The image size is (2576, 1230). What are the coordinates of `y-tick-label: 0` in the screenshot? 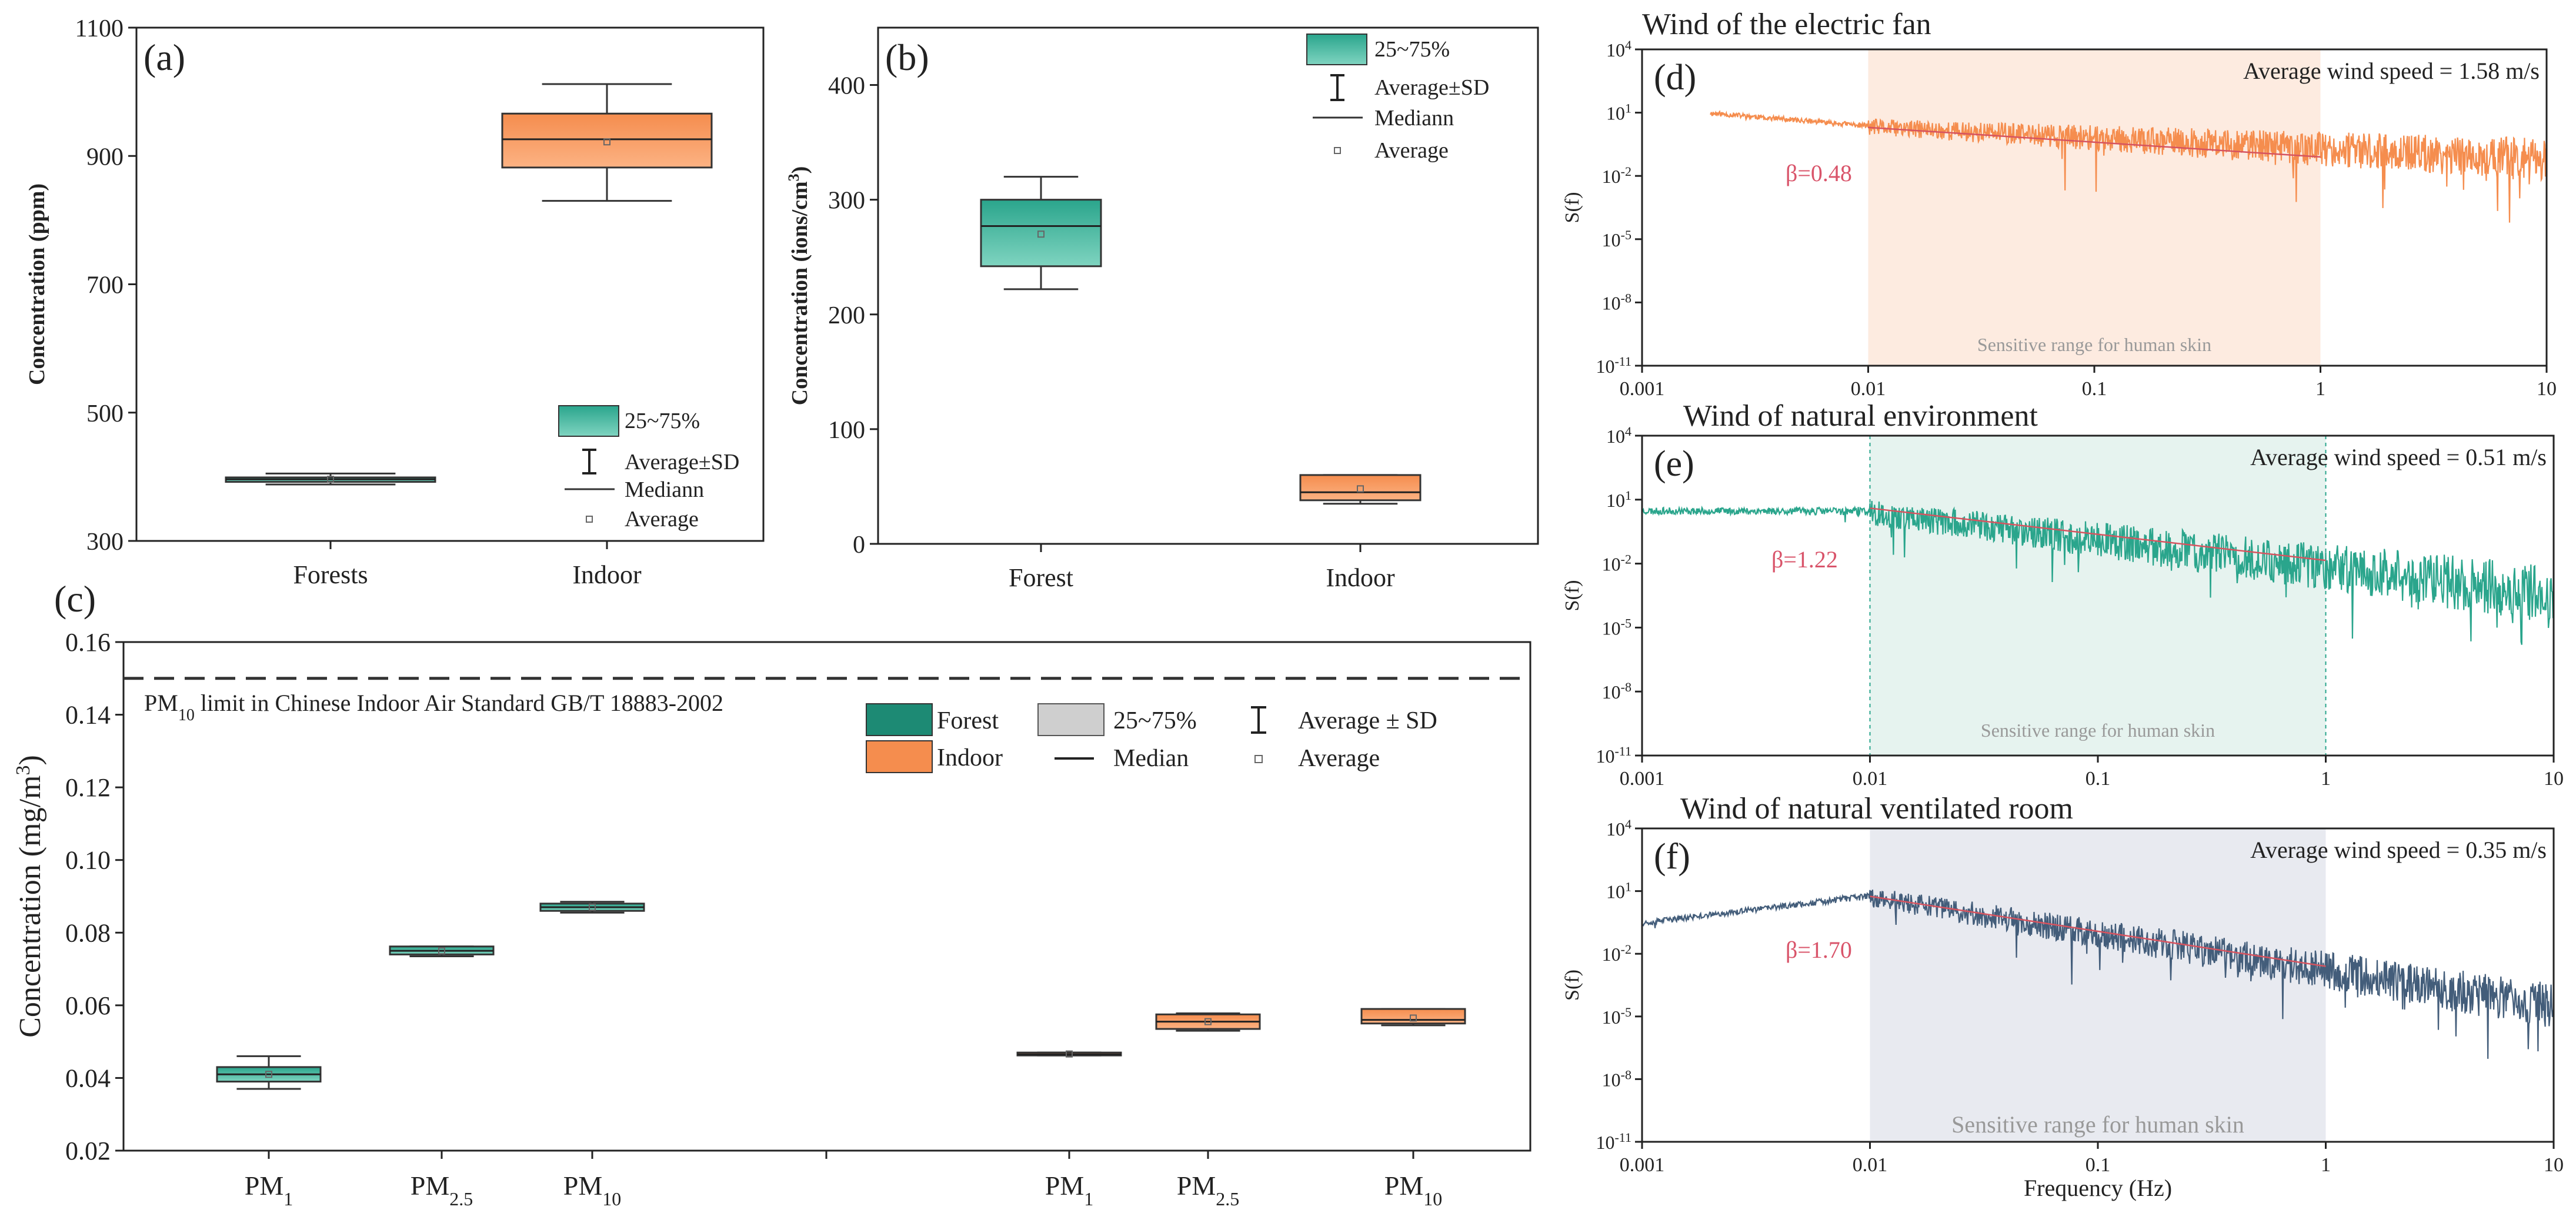 It's located at (859, 545).